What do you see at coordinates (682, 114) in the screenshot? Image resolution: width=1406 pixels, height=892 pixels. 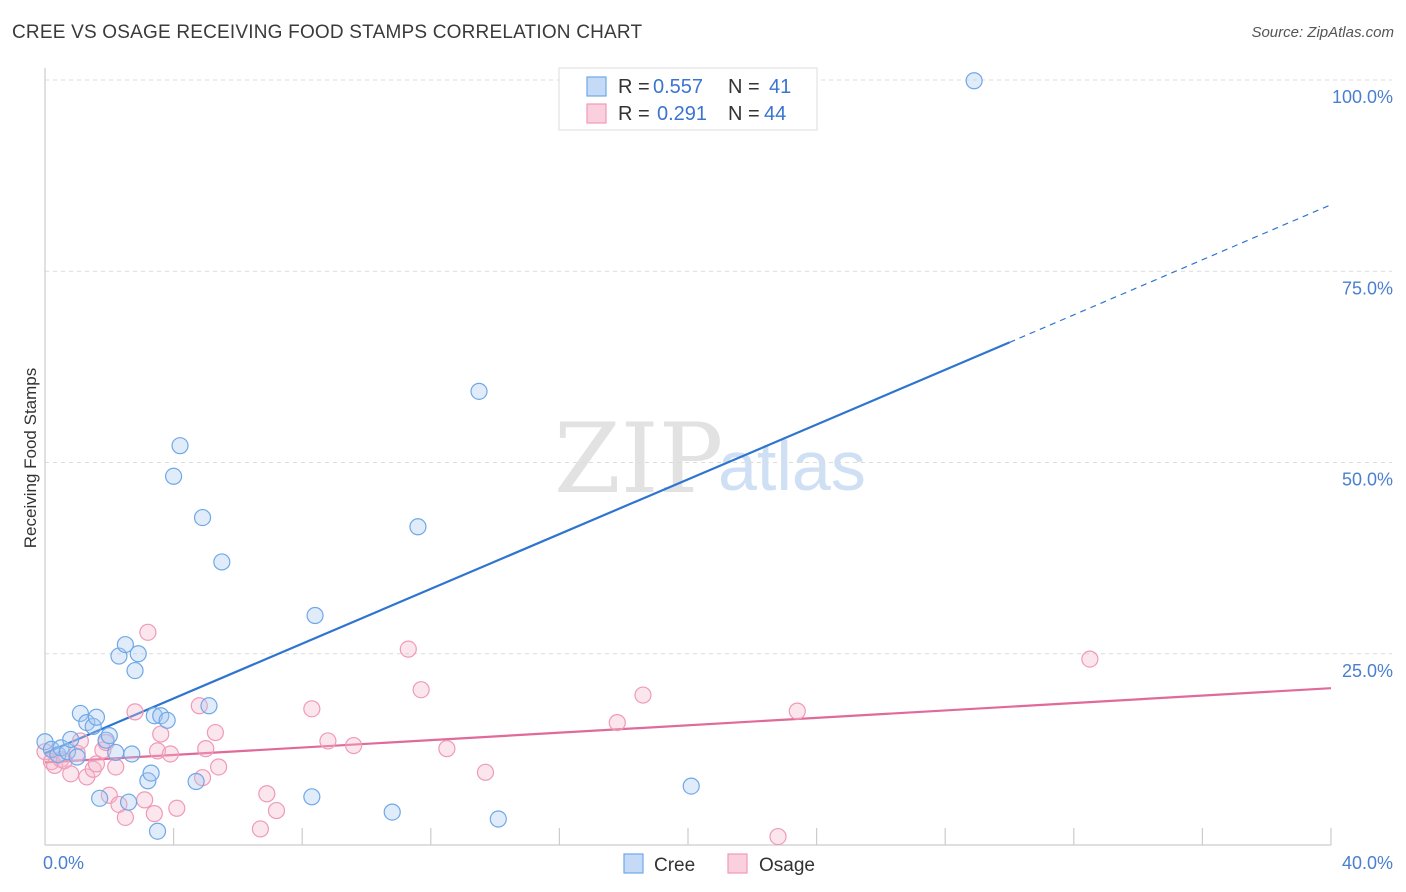 I see `legend-osage-r-value: 0.291` at bounding box center [682, 114].